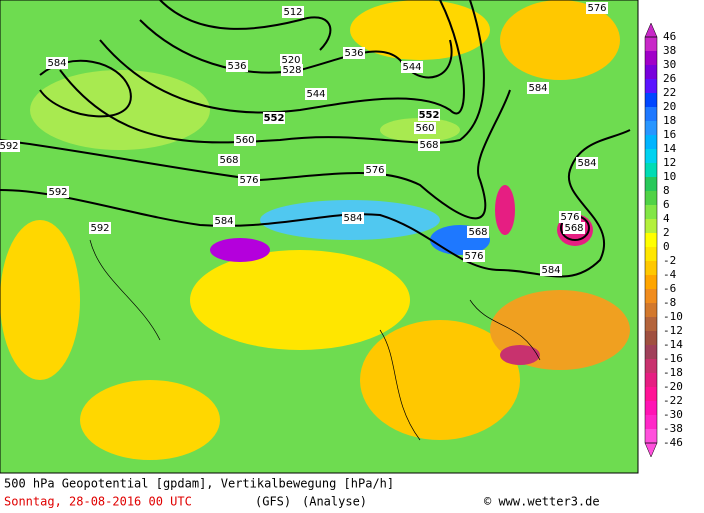 Image resolution: width=704 pixels, height=513 pixels. I want to click on contour-label: 552, so click(429, 115).